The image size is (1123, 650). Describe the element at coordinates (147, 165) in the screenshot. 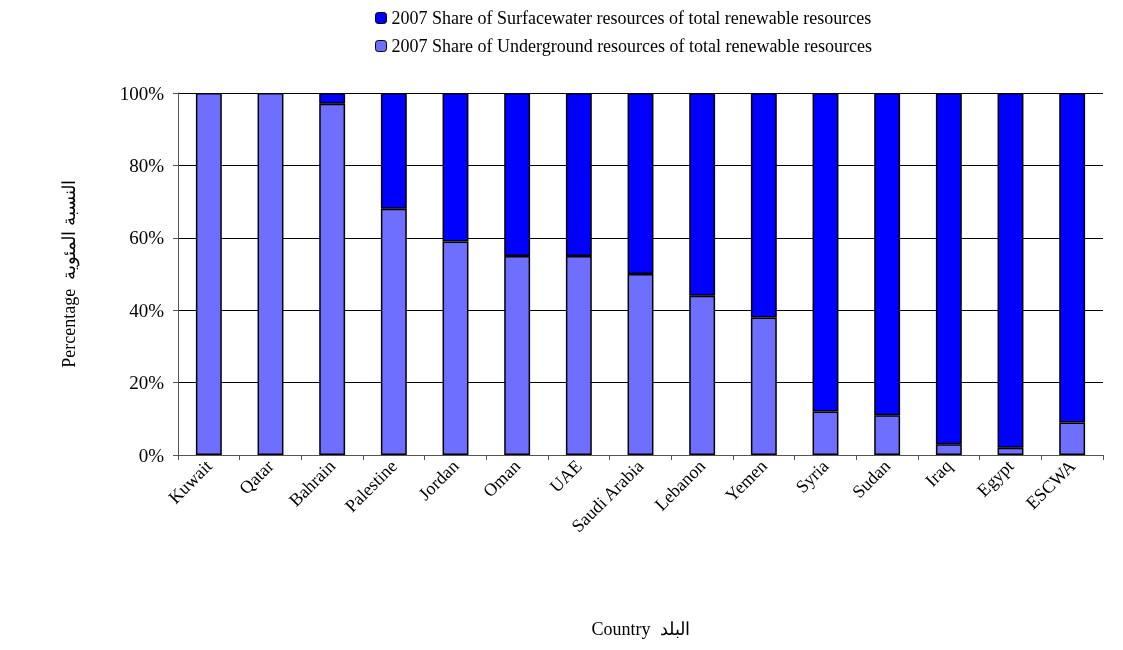

I see `y-tick-label: 80%` at that location.